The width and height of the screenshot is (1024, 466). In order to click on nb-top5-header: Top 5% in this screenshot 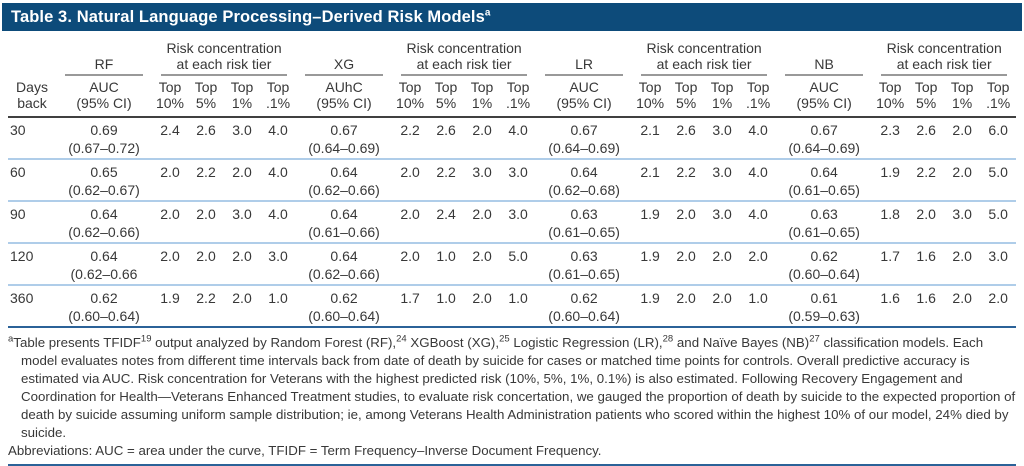, I will do `click(926, 97)`.